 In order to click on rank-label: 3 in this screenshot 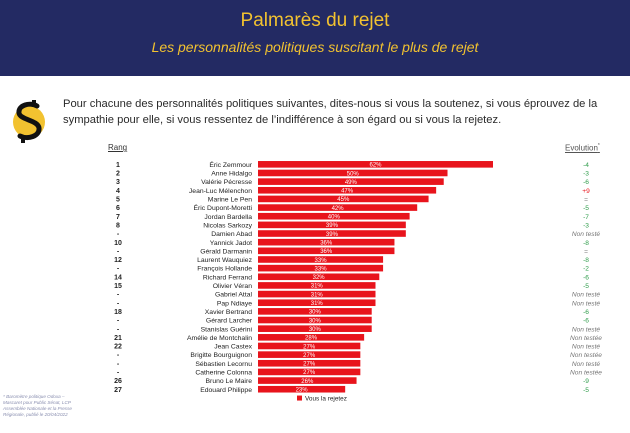, I will do `click(118, 182)`.